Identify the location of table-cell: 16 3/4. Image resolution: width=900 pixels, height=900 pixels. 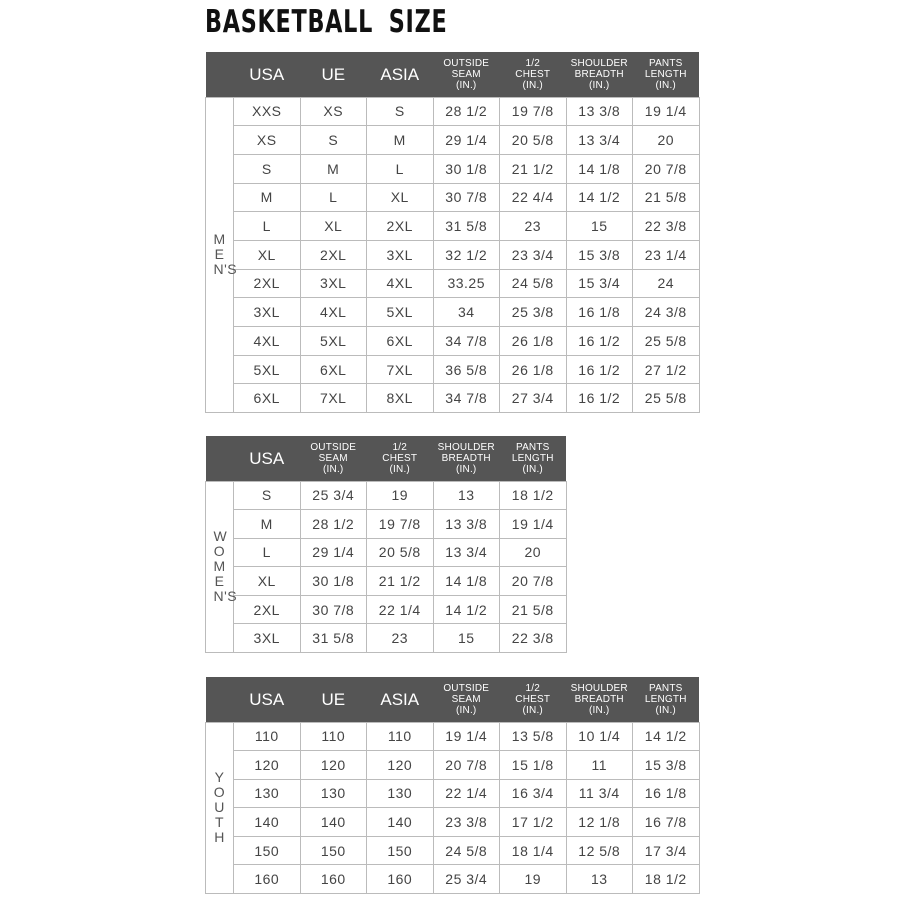
(533, 793).